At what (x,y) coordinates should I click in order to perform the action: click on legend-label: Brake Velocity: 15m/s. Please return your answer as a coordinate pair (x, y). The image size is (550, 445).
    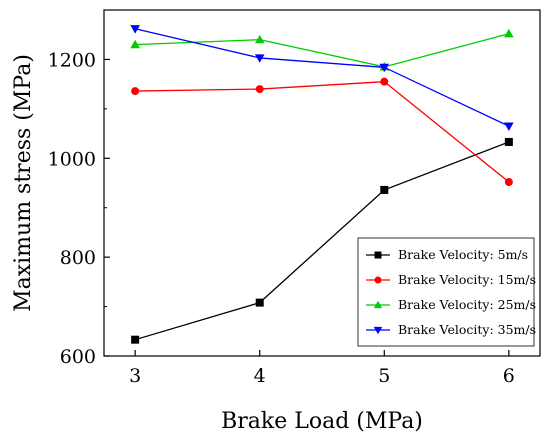
    Looking at the image, I should click on (467, 279).